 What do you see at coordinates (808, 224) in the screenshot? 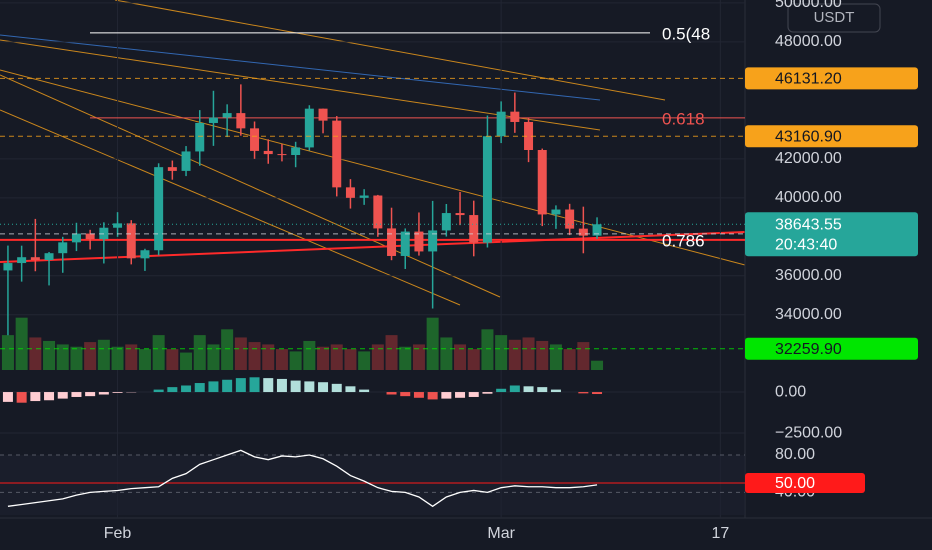
I see `last-price-label: 38643.55` at bounding box center [808, 224].